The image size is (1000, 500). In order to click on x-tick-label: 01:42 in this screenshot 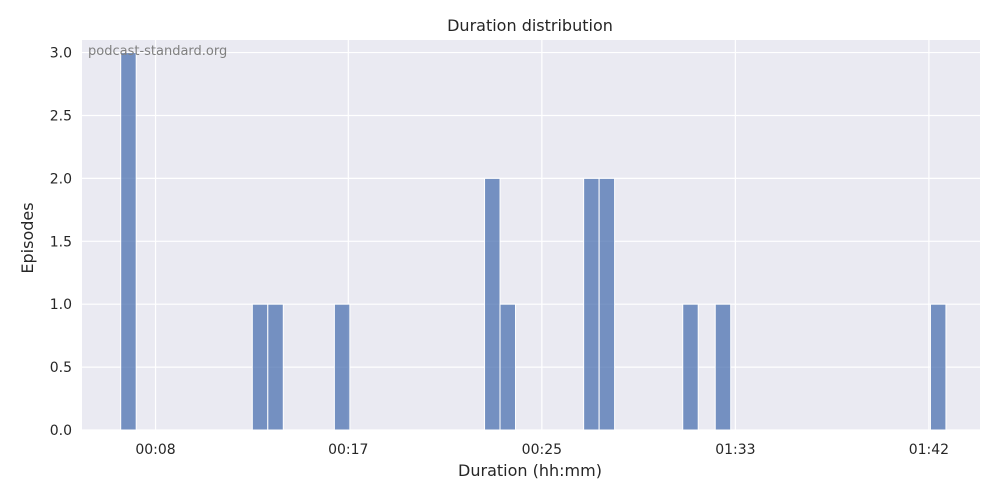, I will do `click(929, 450)`.